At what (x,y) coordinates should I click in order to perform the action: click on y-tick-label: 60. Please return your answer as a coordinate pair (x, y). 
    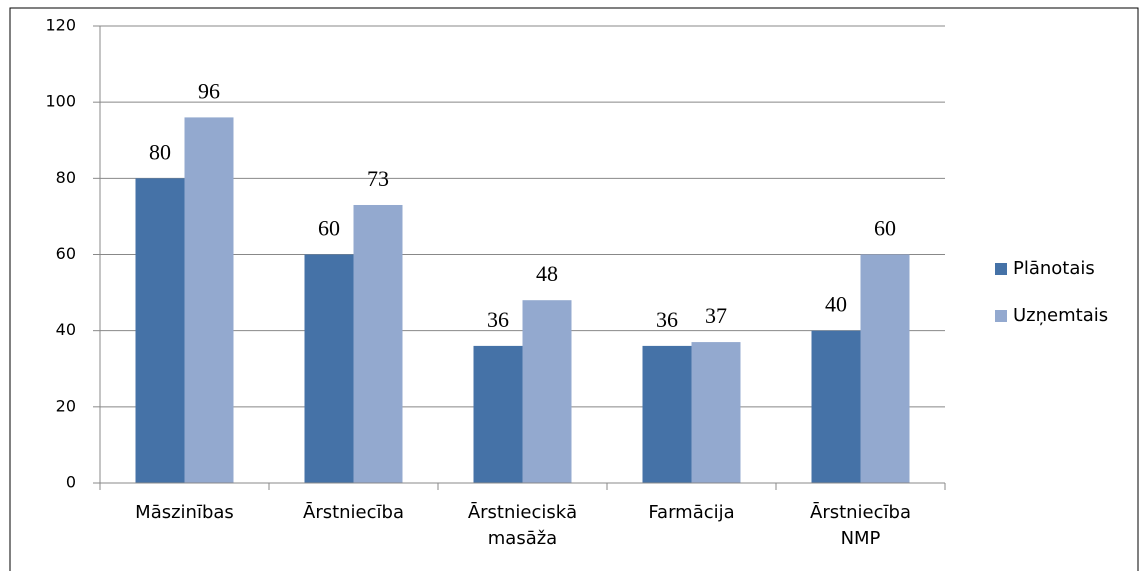
    Looking at the image, I should click on (66, 253).